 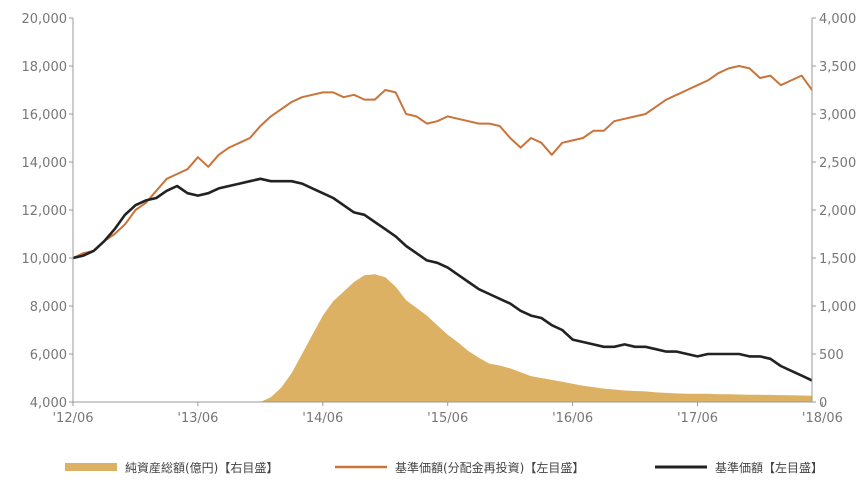 What do you see at coordinates (489, 467) in the screenshot?
I see `legend-label: 基準価額(分配金再投資)【左目盛】` at bounding box center [489, 467].